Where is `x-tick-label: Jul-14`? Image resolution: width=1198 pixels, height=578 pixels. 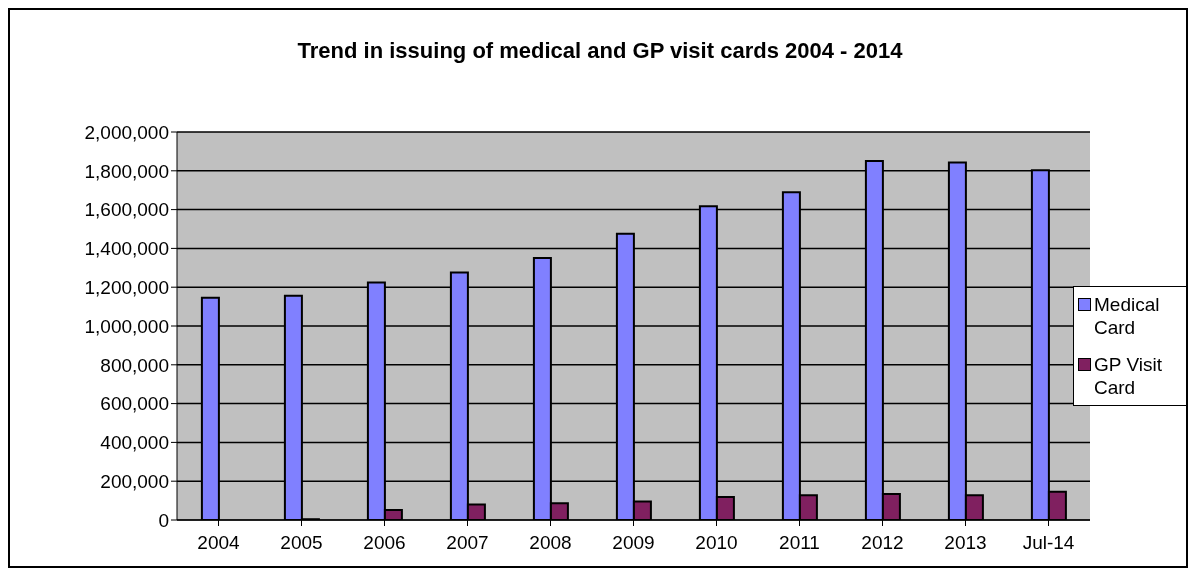
x-tick-label: Jul-14 is located at coordinates (1048, 543).